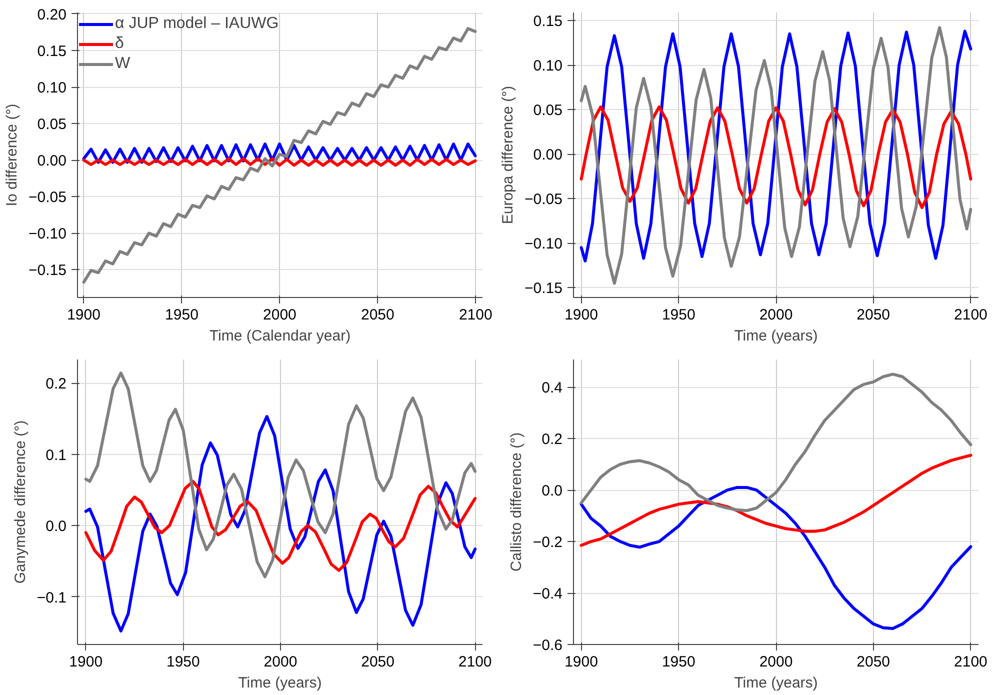 The height and width of the screenshot is (695, 992). I want to click on y-tick-label: −0.4, so click(547, 594).